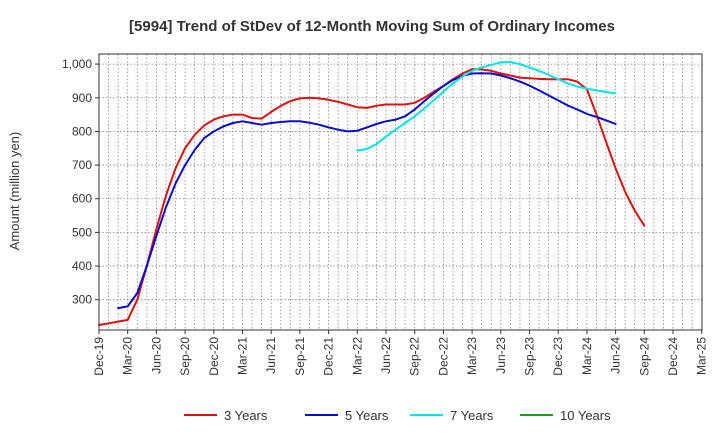 This screenshot has width=720, height=440. Describe the element at coordinates (501, 355) in the screenshot. I see `x-tick-label: Jun-23` at that location.